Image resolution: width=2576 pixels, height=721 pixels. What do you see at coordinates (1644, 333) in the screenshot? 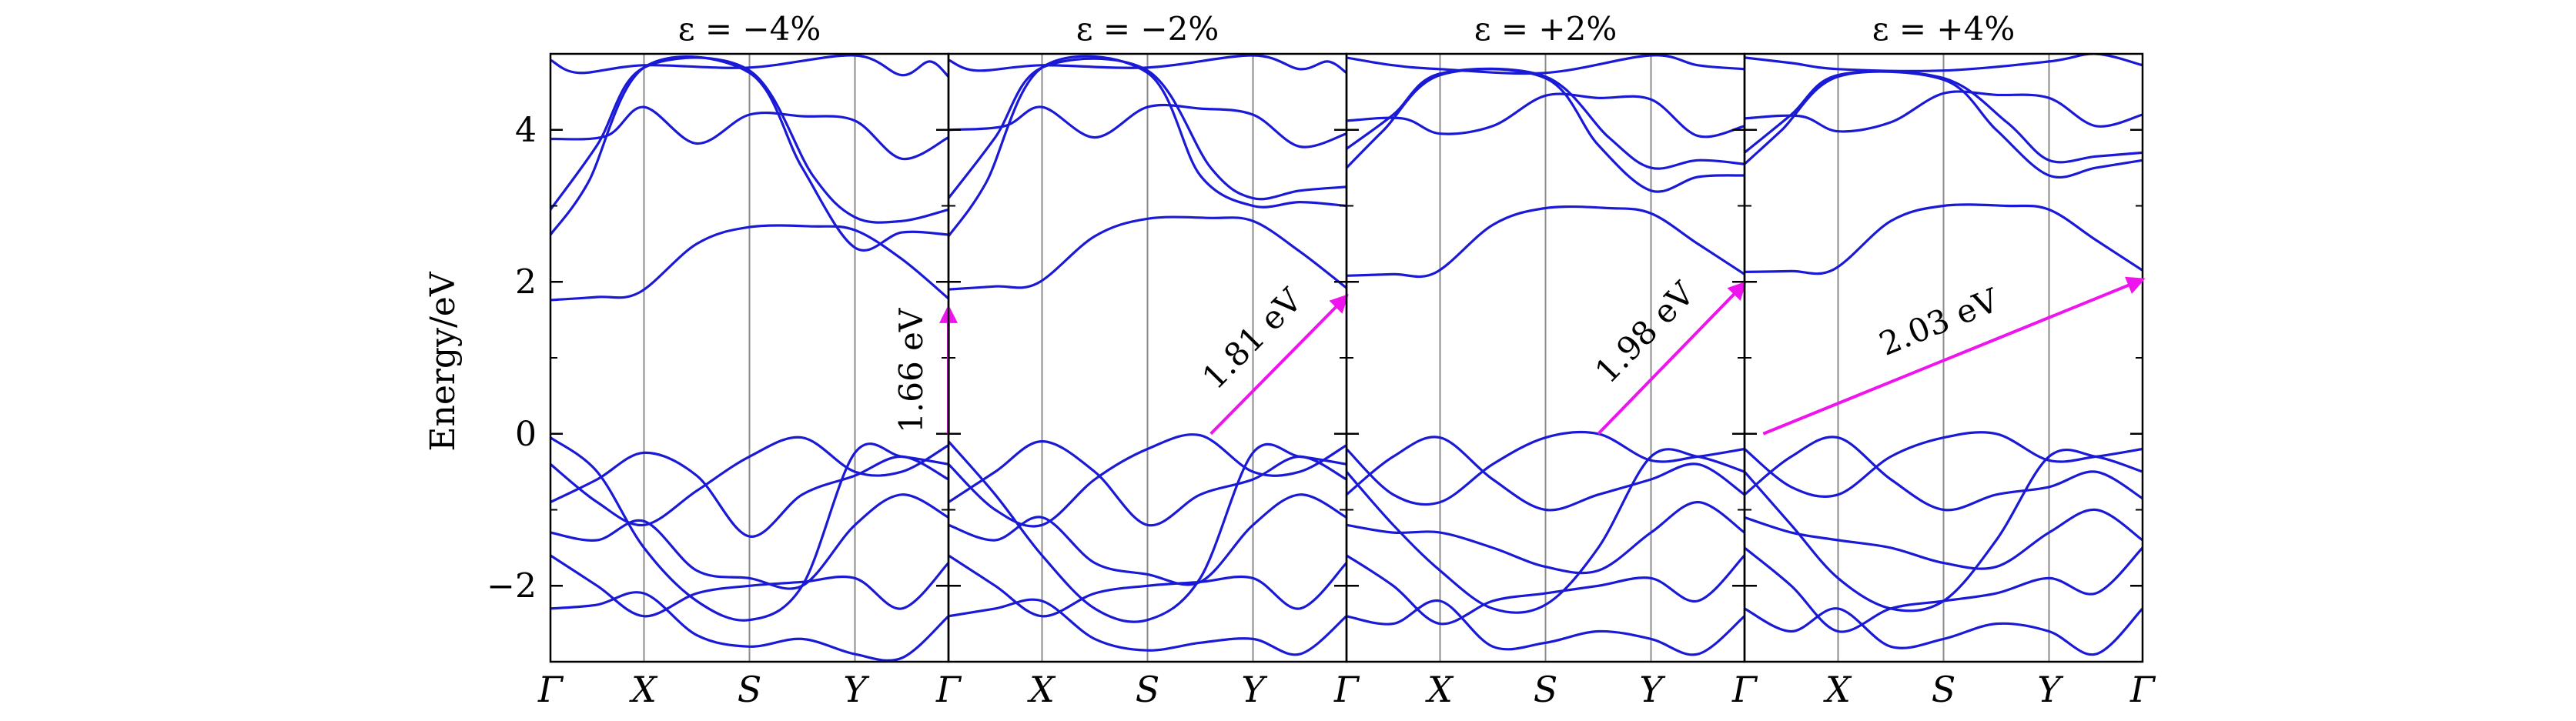
I see `gap-label: 1.98 eV` at bounding box center [1644, 333].